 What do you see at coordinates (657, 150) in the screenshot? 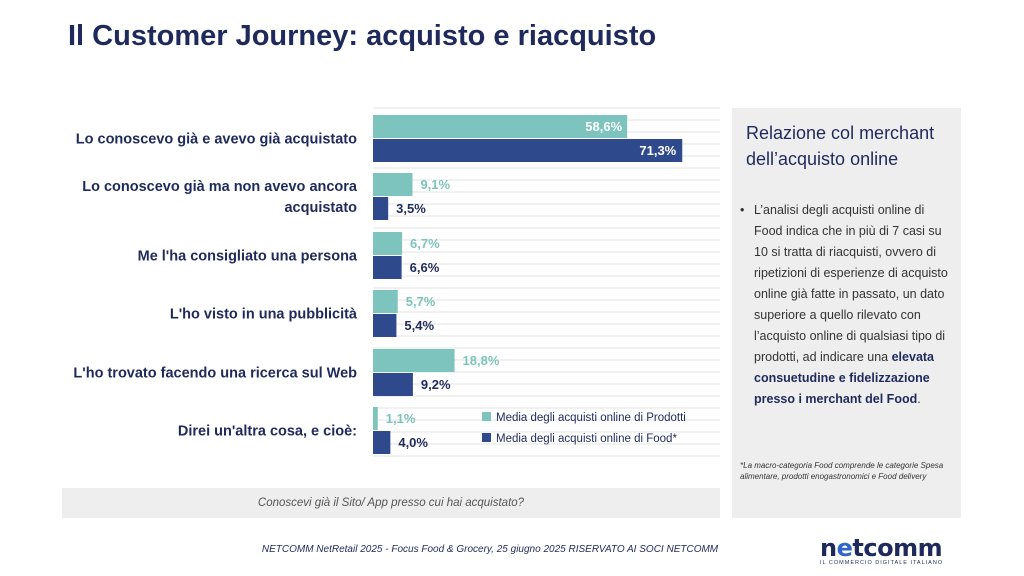
I see `data-label: 71,3%` at bounding box center [657, 150].